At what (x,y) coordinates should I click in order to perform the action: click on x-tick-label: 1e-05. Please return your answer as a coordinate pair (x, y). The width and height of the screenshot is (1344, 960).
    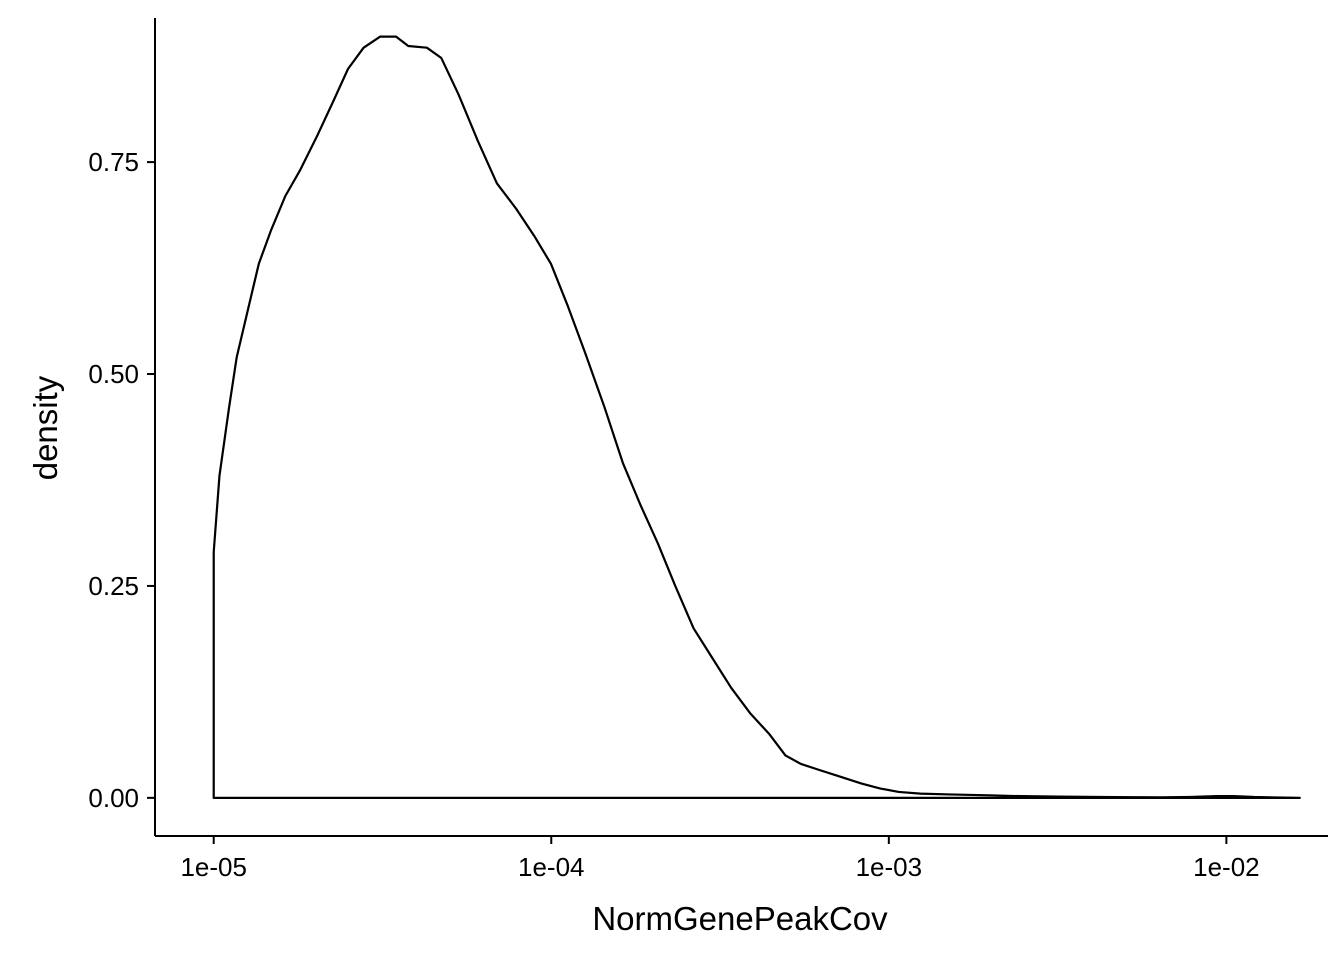
    Looking at the image, I should click on (213, 867).